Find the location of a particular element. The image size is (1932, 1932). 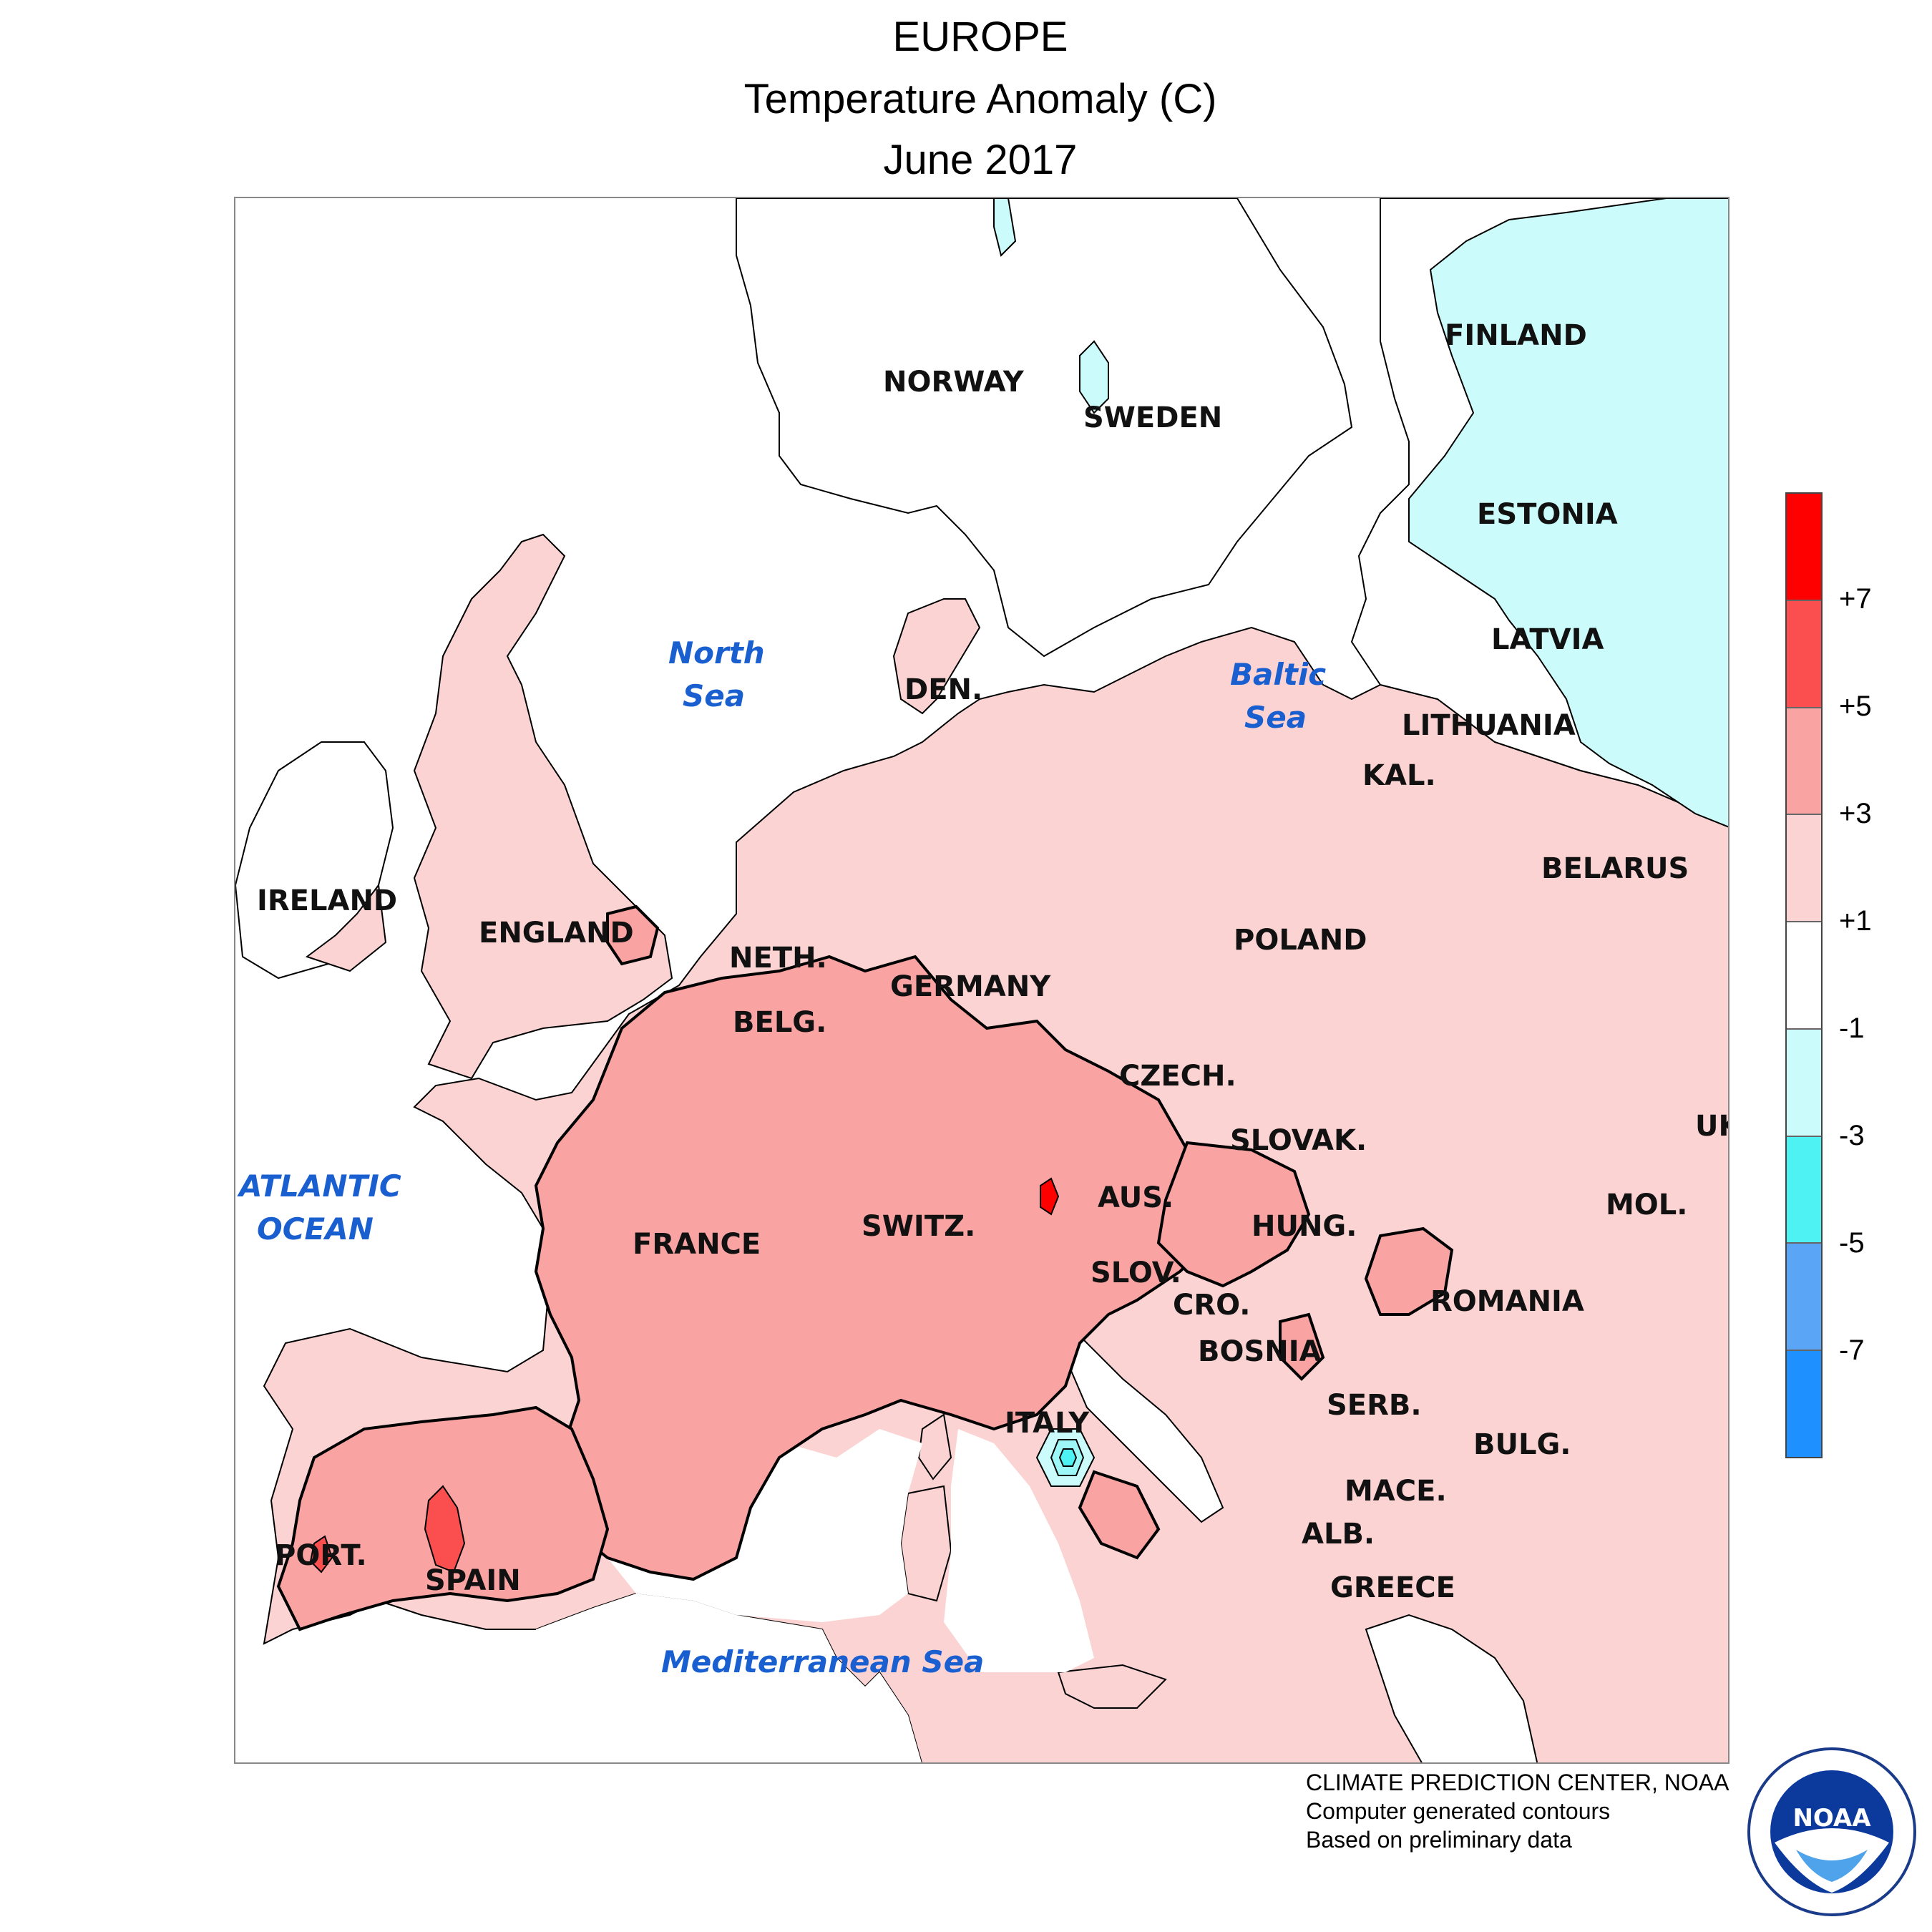

zone-spain-central is located at coordinates (445, 1529).